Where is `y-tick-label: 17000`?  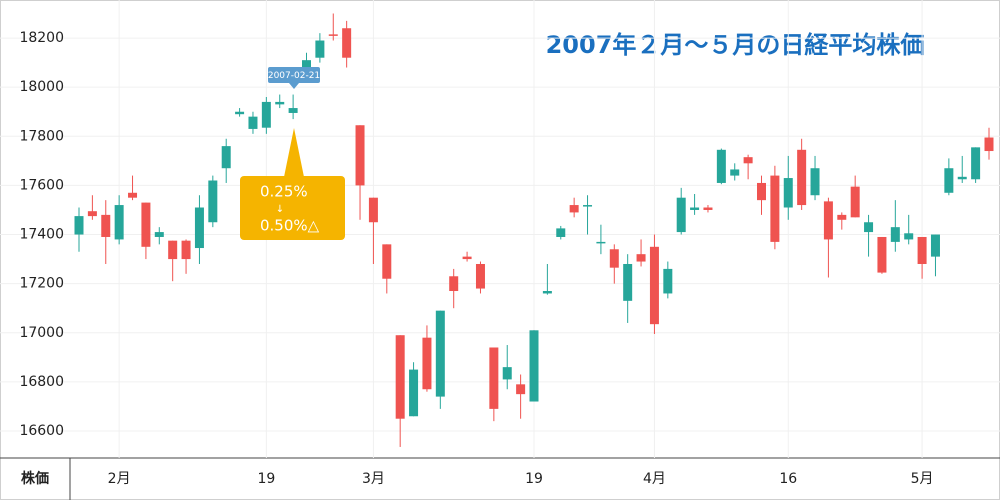 y-tick-label: 17000 is located at coordinates (41, 333).